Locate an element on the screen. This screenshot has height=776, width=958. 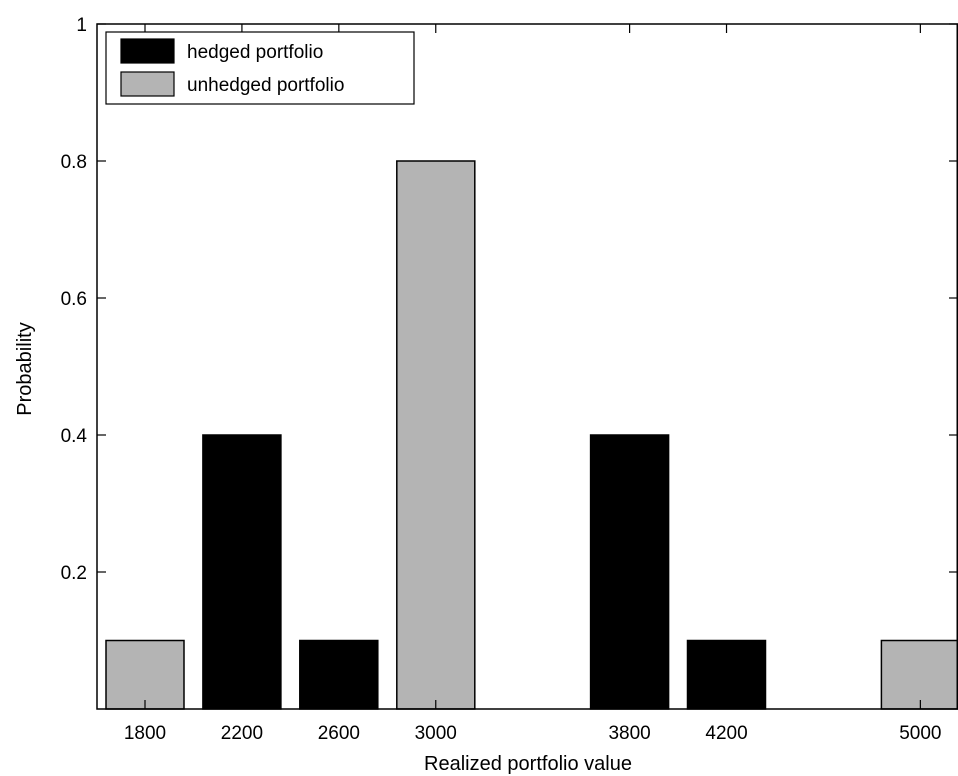
x-tick-label: 2600 is located at coordinates (339, 733).